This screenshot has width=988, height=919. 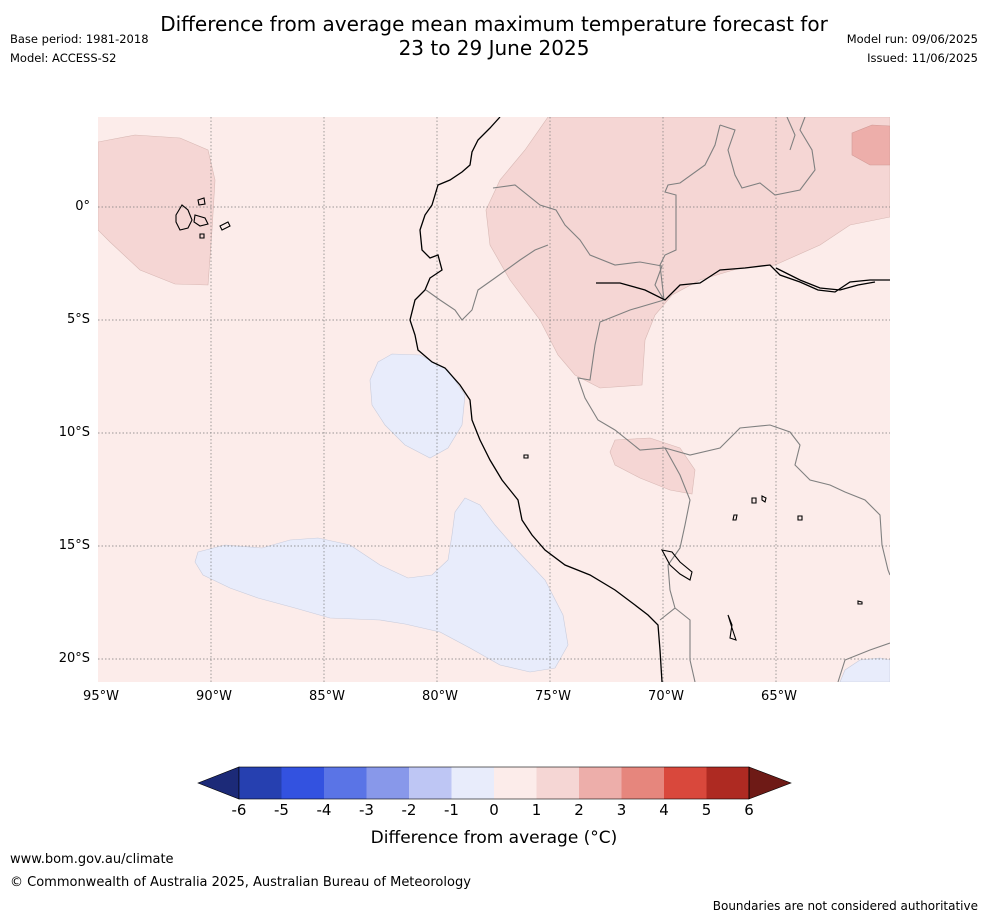 What do you see at coordinates (92, 859) in the screenshot?
I see `footer-url: www.bom.gov.au/climate` at bounding box center [92, 859].